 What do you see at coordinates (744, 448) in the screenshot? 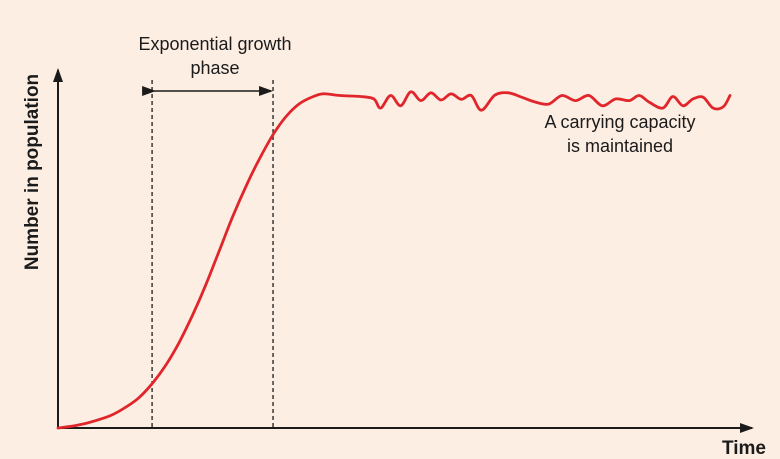
I see `x-axis-label: Time` at bounding box center [744, 448].